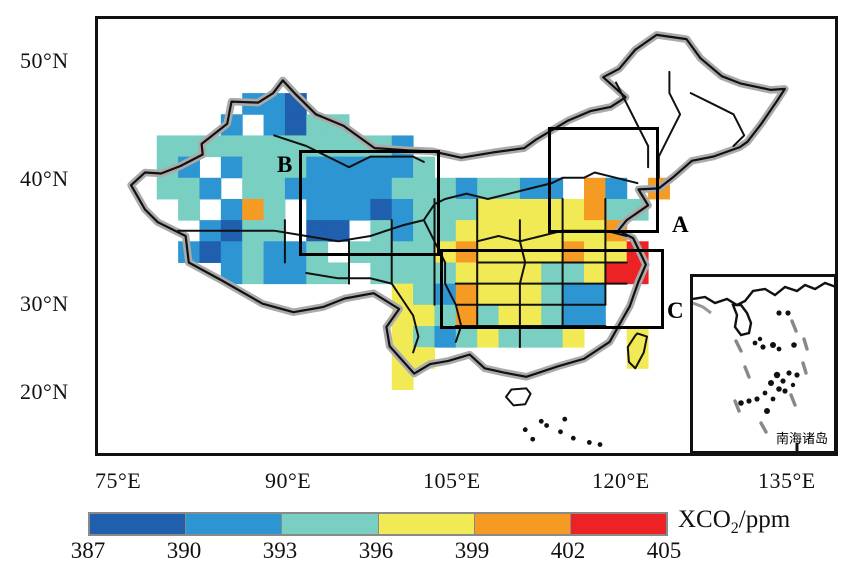 The image size is (849, 575). I want to click on colorbar-tick-label: 387, so click(88, 550).